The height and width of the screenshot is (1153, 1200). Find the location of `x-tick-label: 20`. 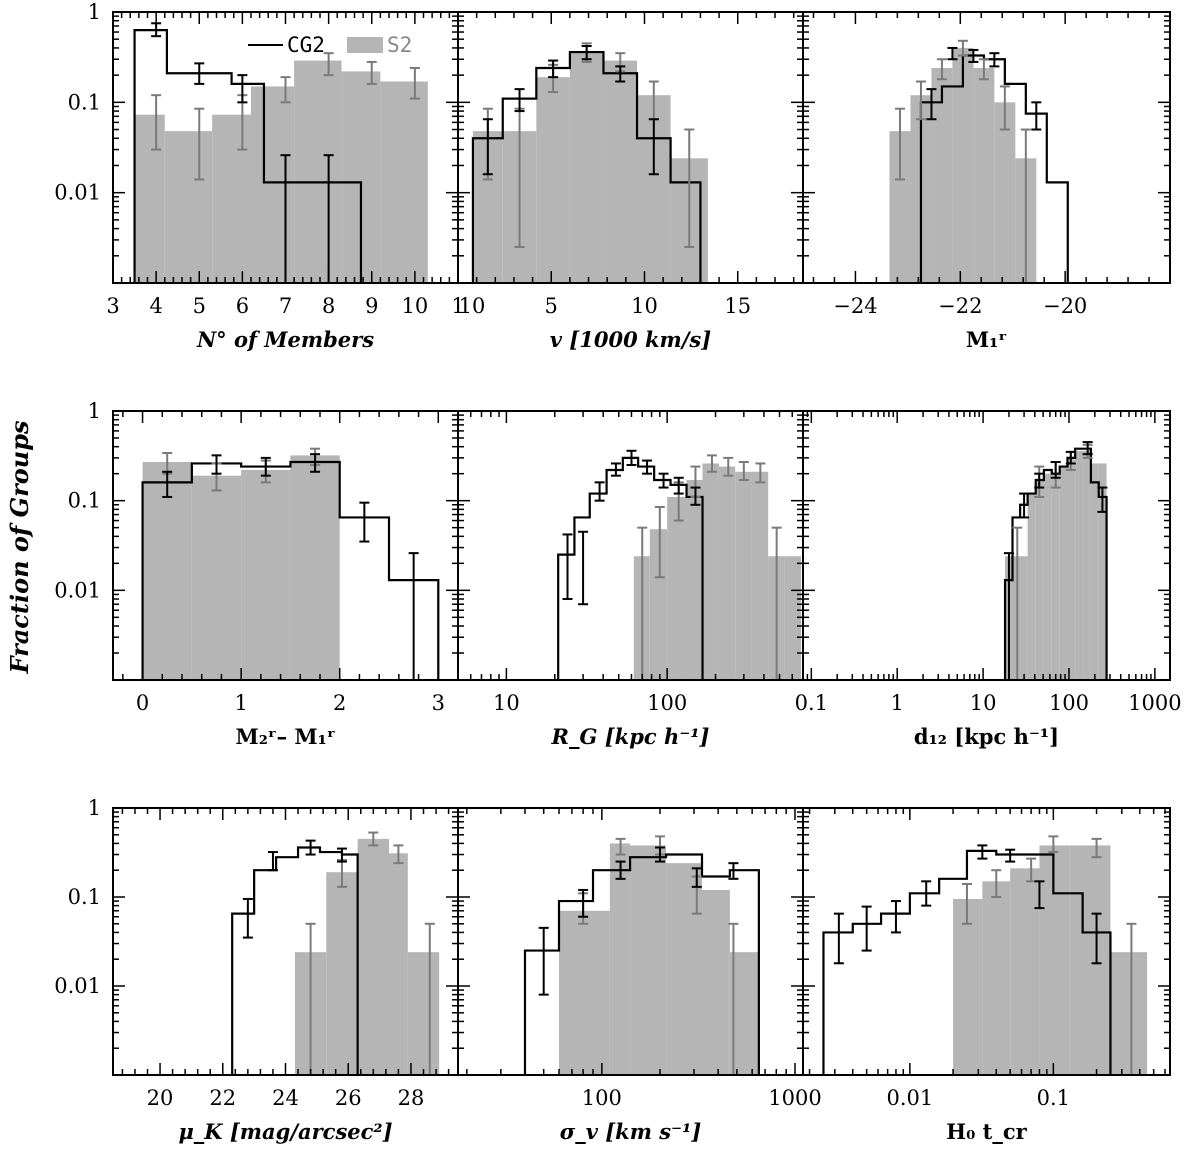

x-tick-label: 20 is located at coordinates (160, 1098).